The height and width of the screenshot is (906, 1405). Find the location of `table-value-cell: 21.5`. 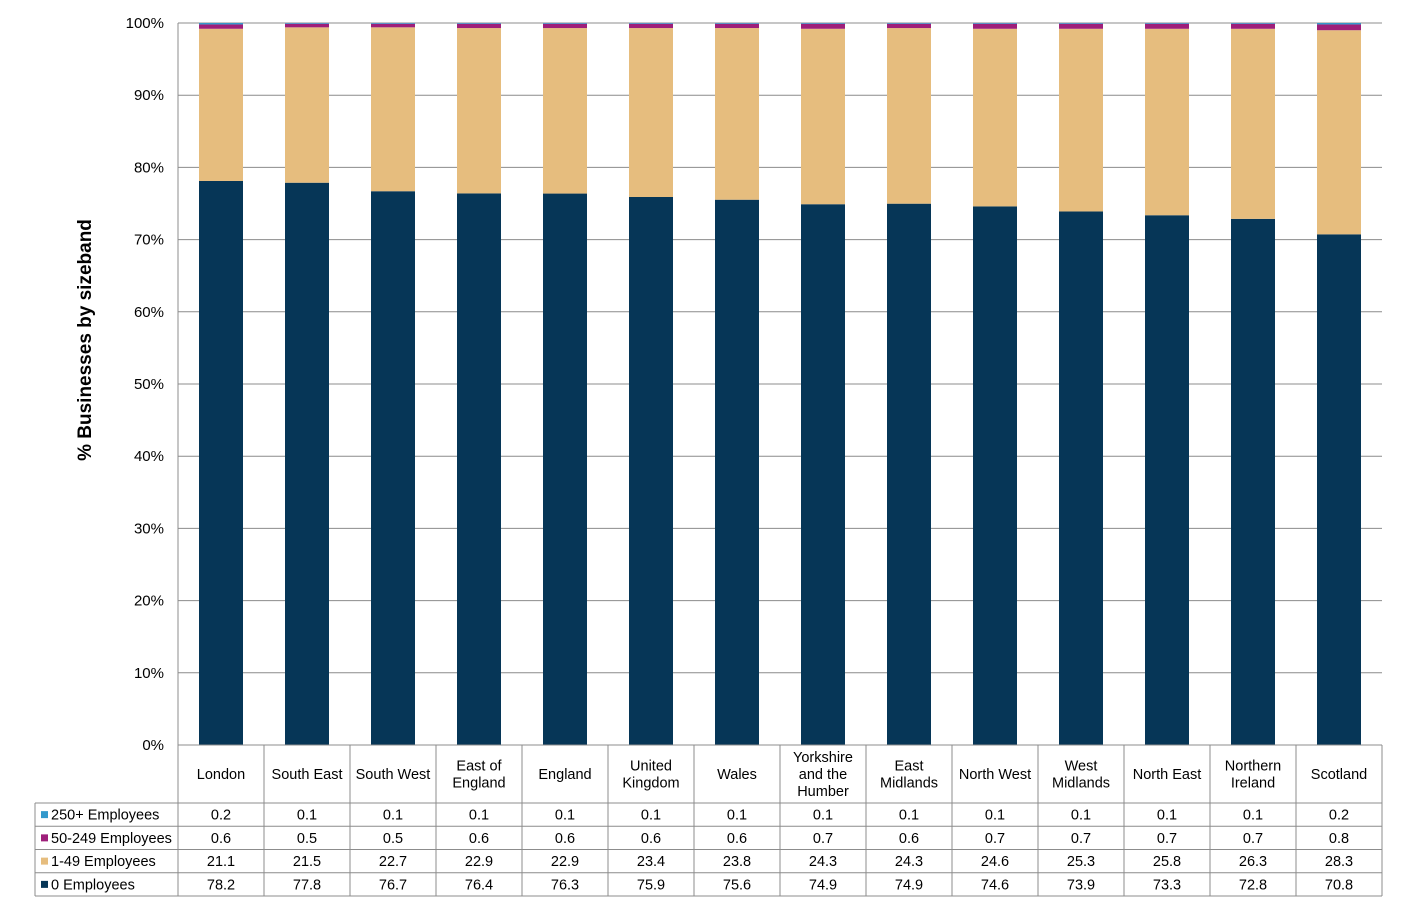

table-value-cell: 21.5 is located at coordinates (307, 862).